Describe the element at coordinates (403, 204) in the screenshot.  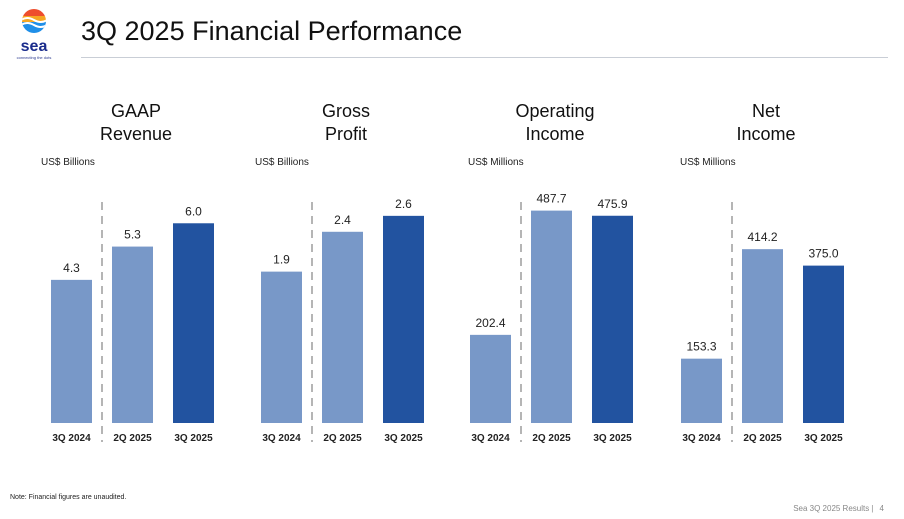
I see `data-label: 2.6` at that location.